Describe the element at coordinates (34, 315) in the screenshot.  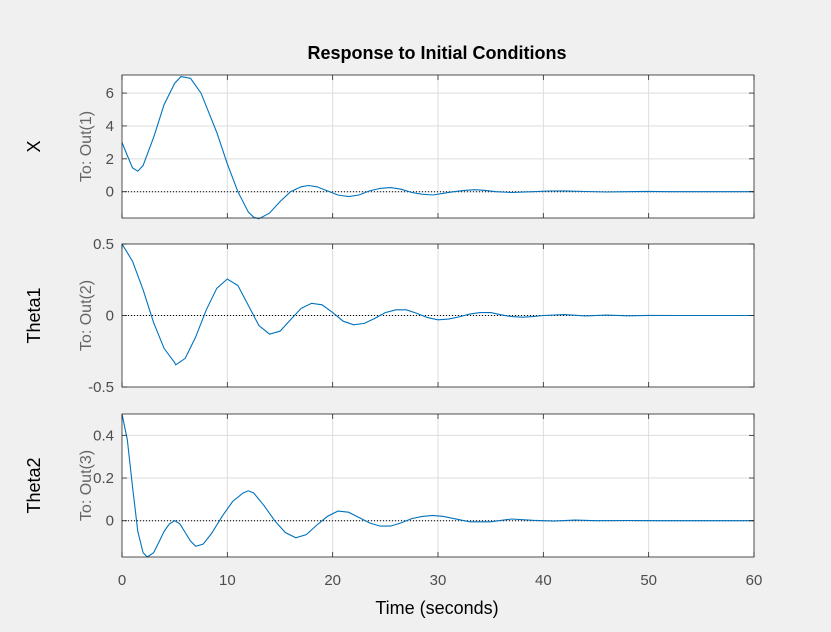
I see `y-axis-label: Theta1` at that location.